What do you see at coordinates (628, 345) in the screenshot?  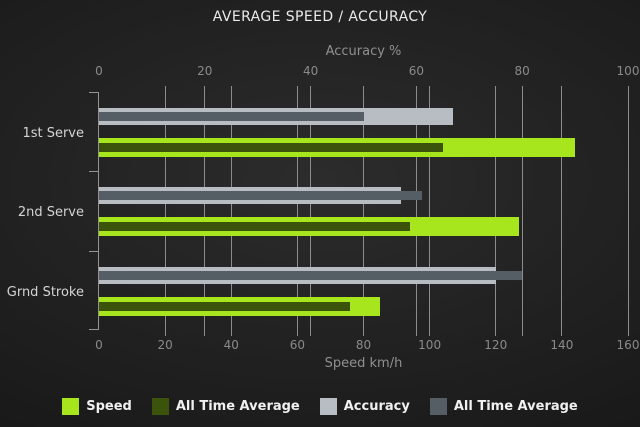 I see `speed-axis-tick-label: 160` at bounding box center [628, 345].